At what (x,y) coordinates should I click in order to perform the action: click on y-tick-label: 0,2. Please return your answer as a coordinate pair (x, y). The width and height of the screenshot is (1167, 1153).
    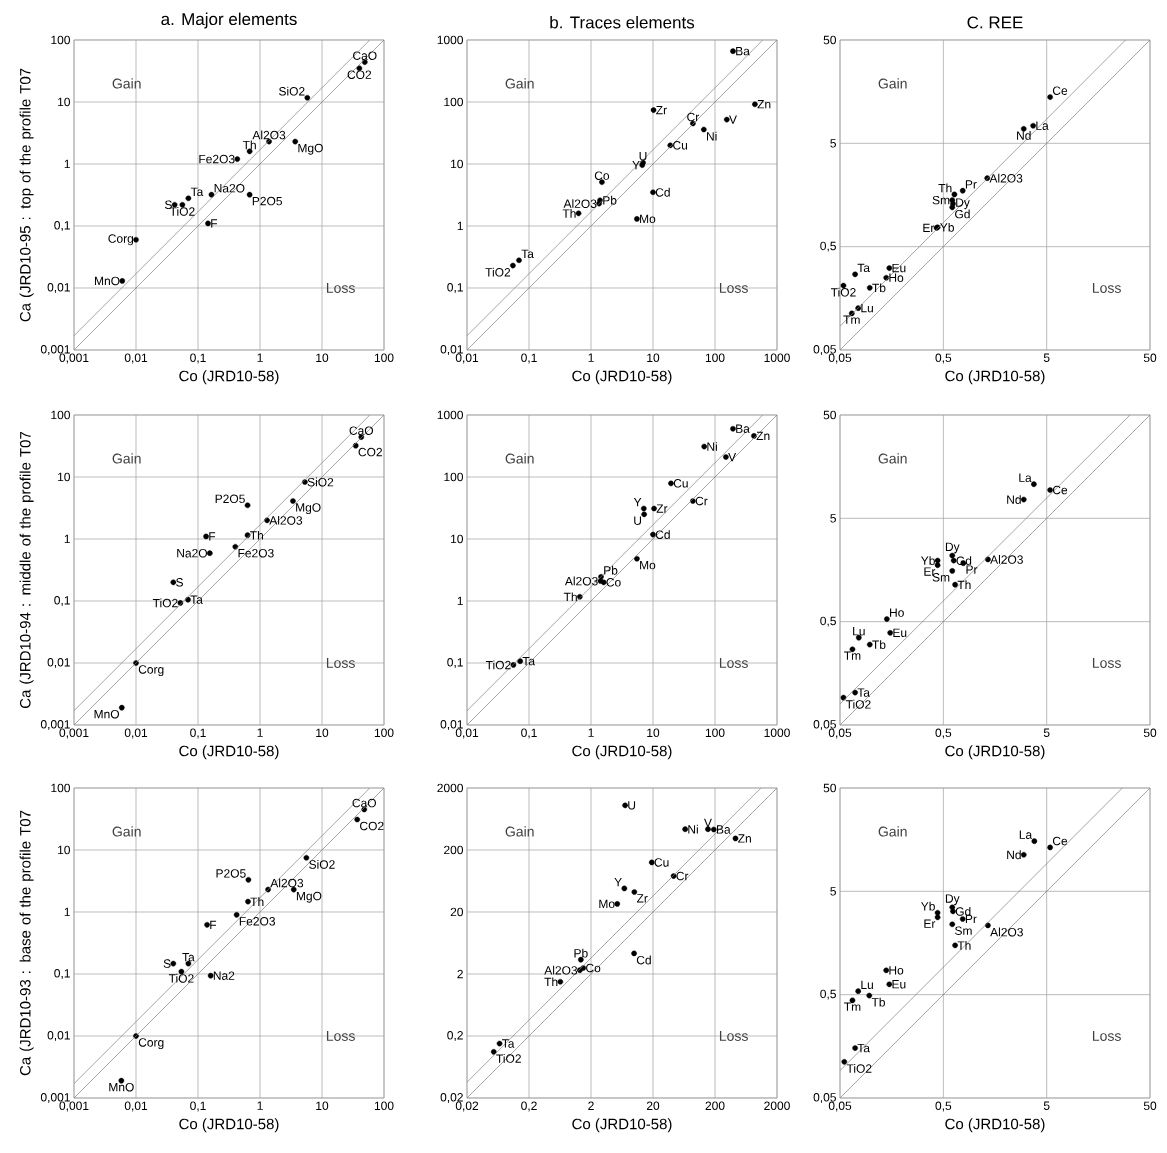
    Looking at the image, I should click on (455, 1036).